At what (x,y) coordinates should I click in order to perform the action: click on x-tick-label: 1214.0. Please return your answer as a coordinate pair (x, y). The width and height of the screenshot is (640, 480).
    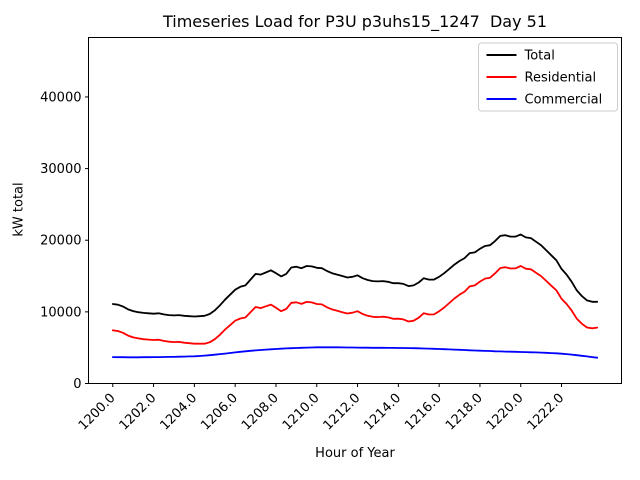
    Looking at the image, I should click on (382, 412).